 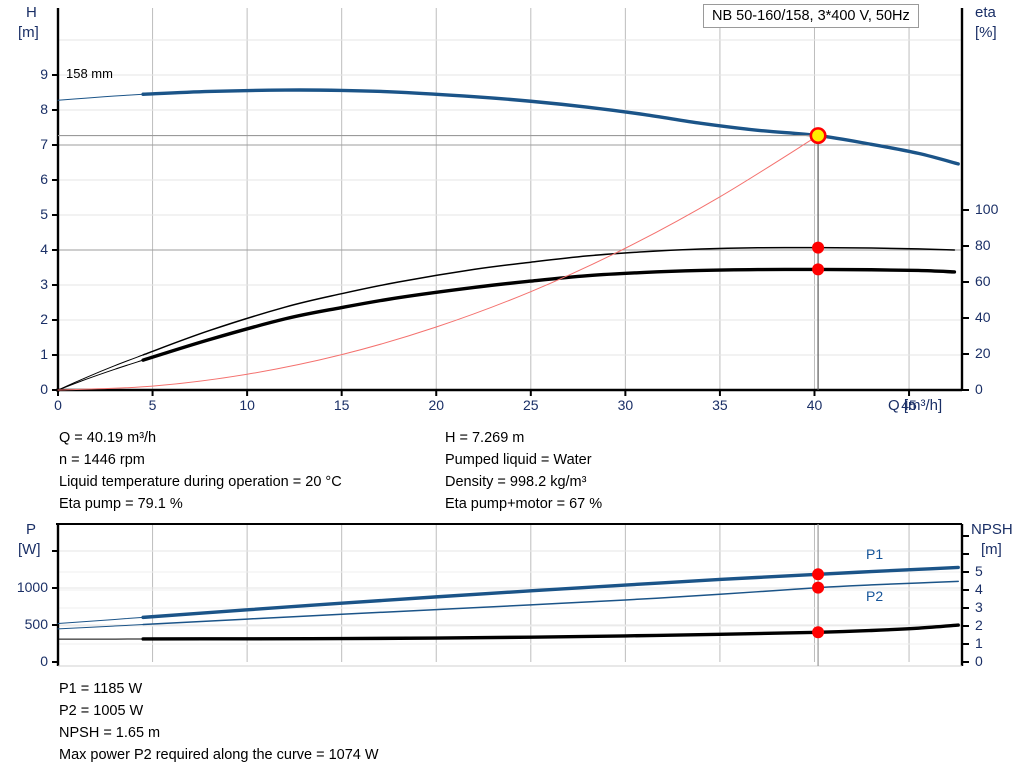 What do you see at coordinates (818, 632) in the screenshot?
I see `npsh-duty-dot` at bounding box center [818, 632].